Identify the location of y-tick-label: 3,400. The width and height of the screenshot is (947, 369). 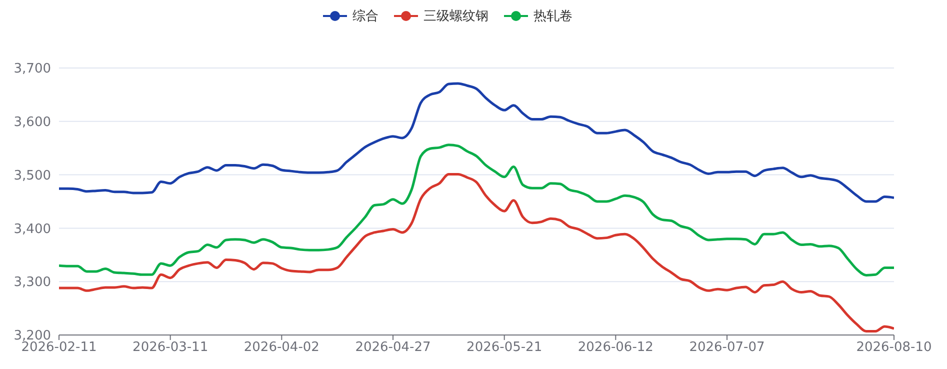
(32, 229).